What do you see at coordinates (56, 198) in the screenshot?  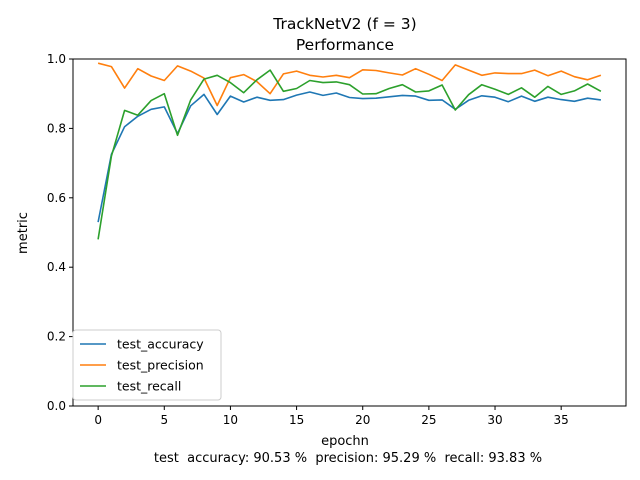 I see `y-tick-label: 0.6` at bounding box center [56, 198].